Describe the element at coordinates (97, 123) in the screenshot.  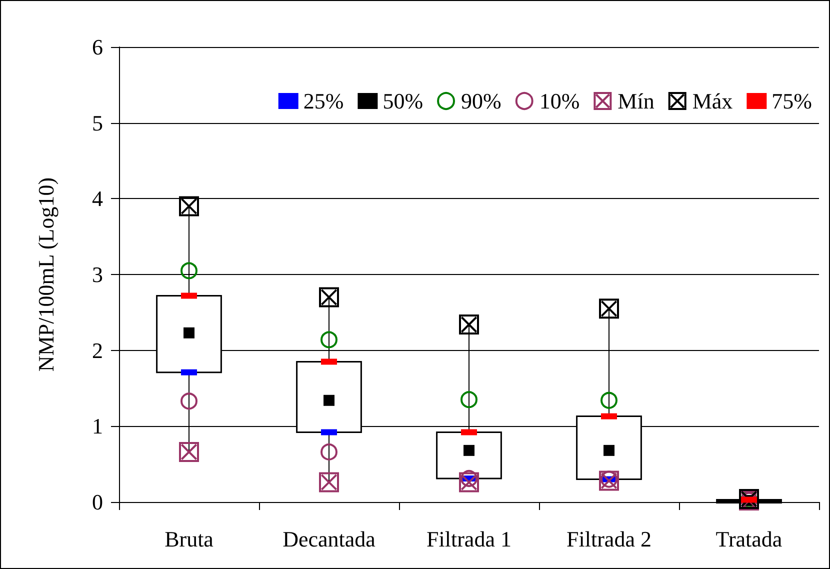
I see `y-tick-label: 5` at that location.